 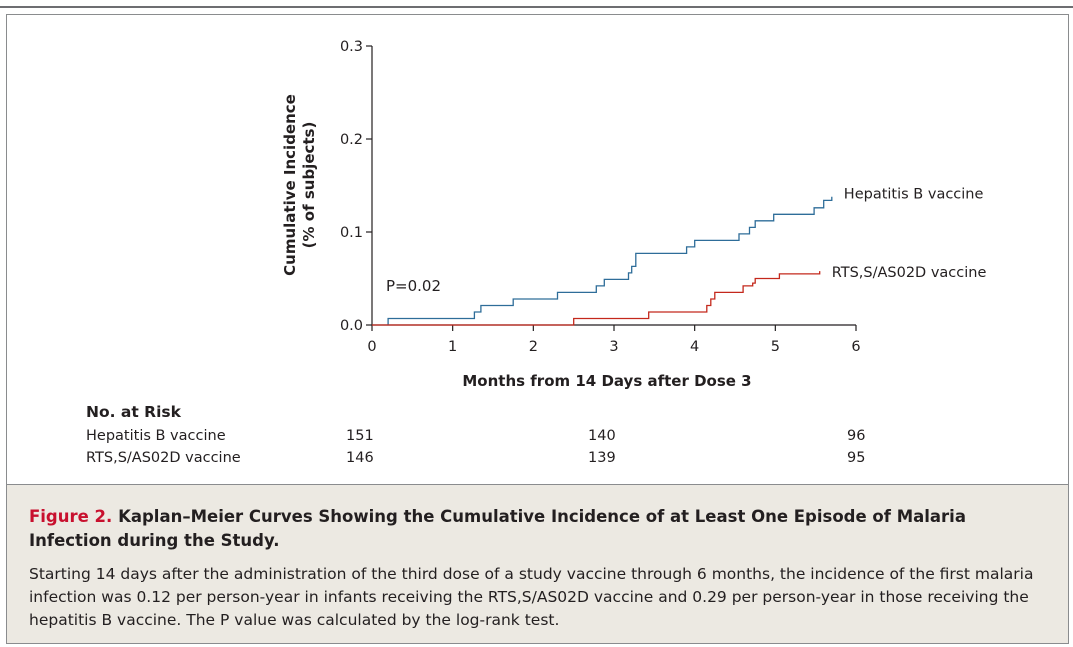 What do you see at coordinates (775, 347) in the screenshot?
I see `x-tick-label: 5` at bounding box center [775, 347].